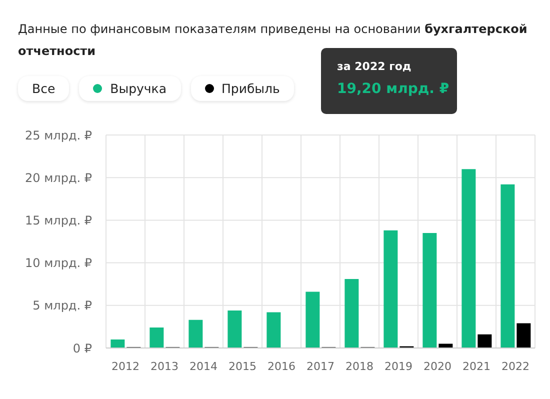  I want to click on x-tick-label: 2018, so click(360, 366).